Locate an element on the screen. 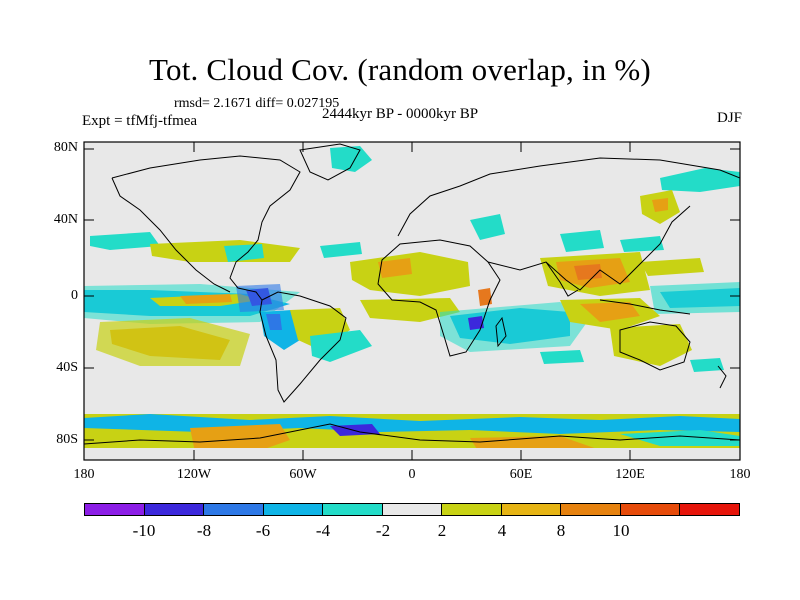 This screenshot has width=800, height=600. coast-south-america is located at coordinates (303, 347).